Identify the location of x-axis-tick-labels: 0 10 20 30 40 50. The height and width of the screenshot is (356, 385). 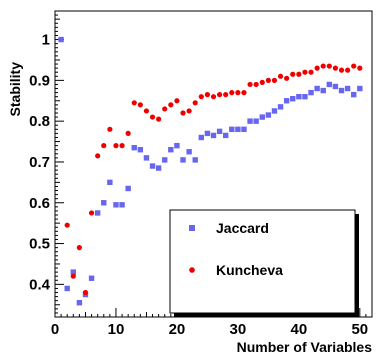
(209, 329).